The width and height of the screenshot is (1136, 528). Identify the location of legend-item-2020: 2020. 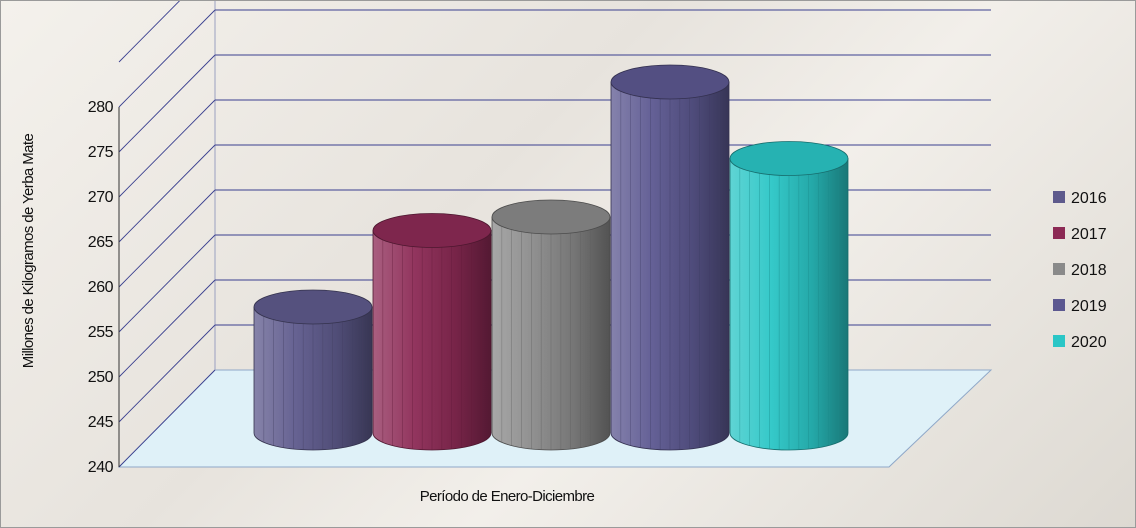
(1080, 342).